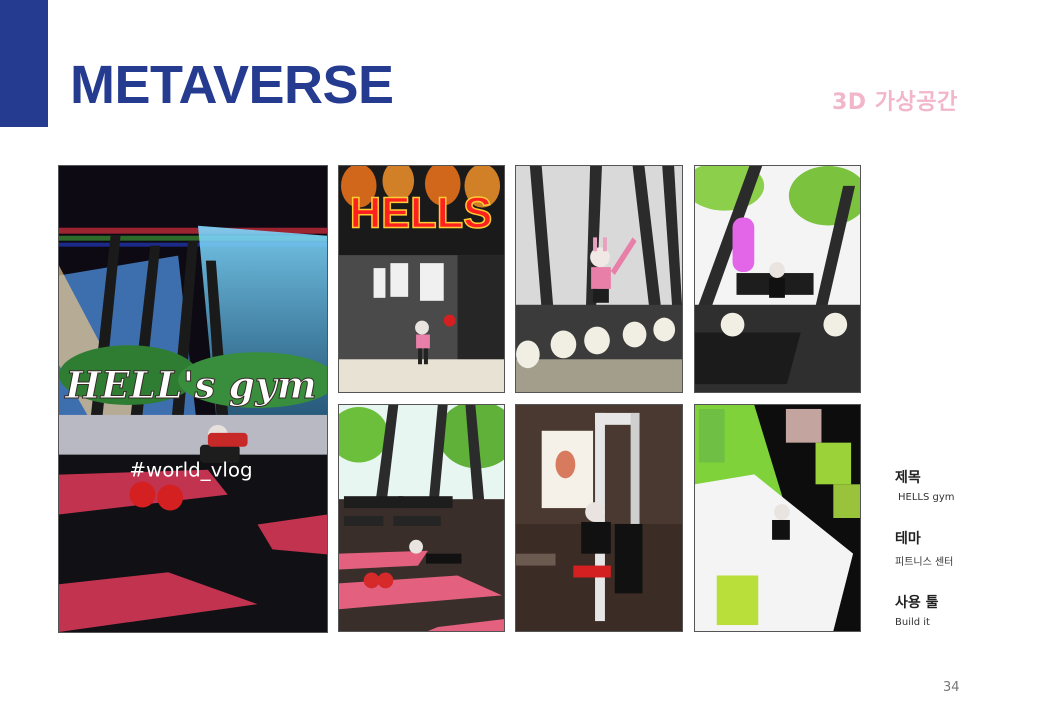 The width and height of the screenshot is (1040, 720). Describe the element at coordinates (777, 279) in the screenshot. I see `gallery-image-treadmill` at that location.